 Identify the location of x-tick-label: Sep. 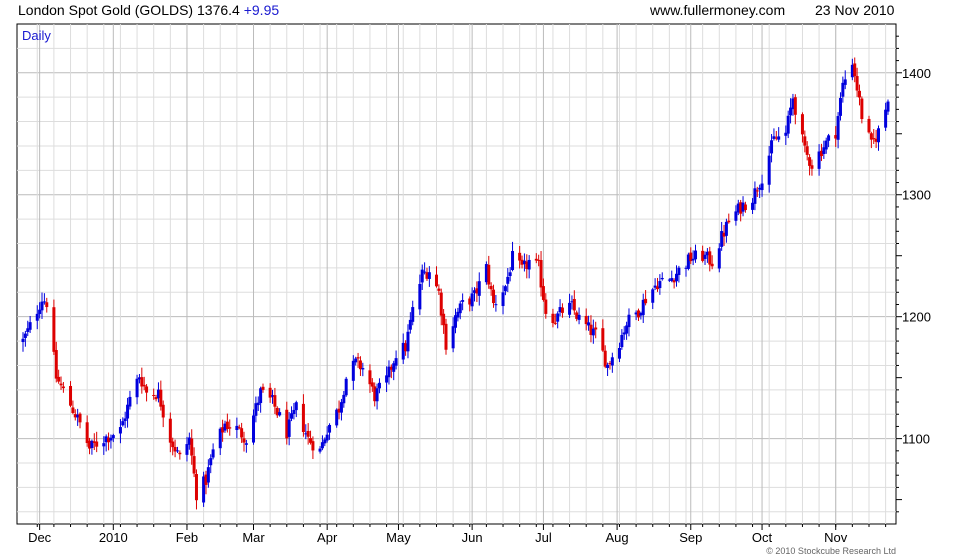
(690, 537).